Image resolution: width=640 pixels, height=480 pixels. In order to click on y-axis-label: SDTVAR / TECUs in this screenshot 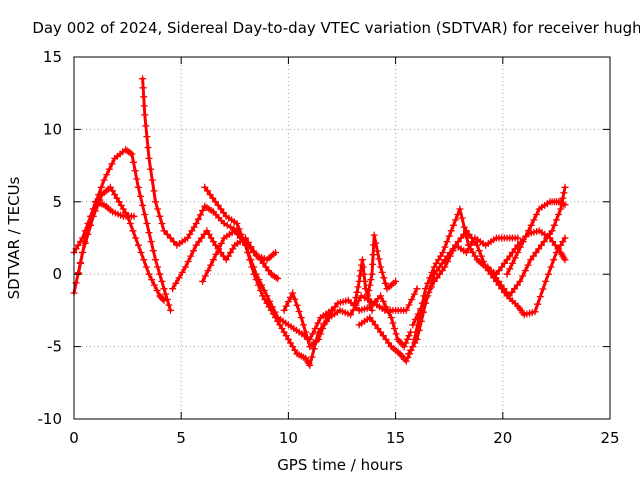, I will do `click(14, 237)`.